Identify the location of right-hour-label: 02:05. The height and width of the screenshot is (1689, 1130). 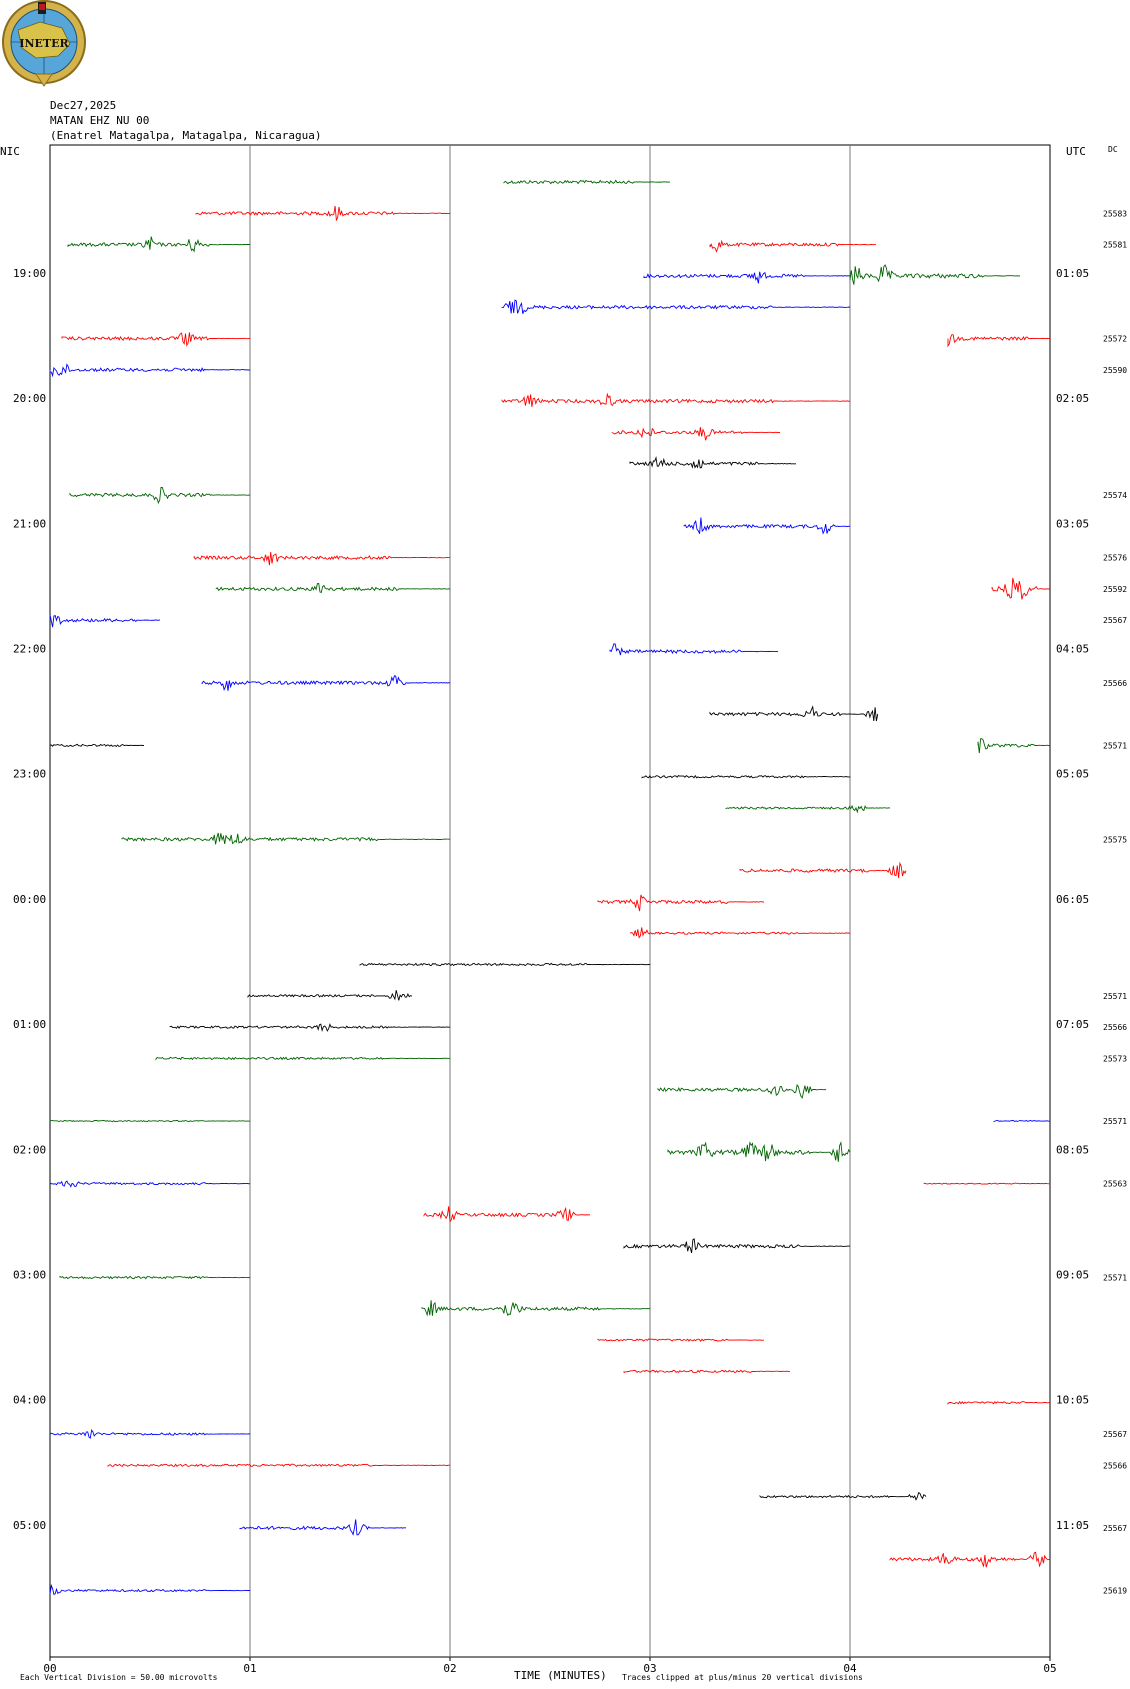
(1072, 398).